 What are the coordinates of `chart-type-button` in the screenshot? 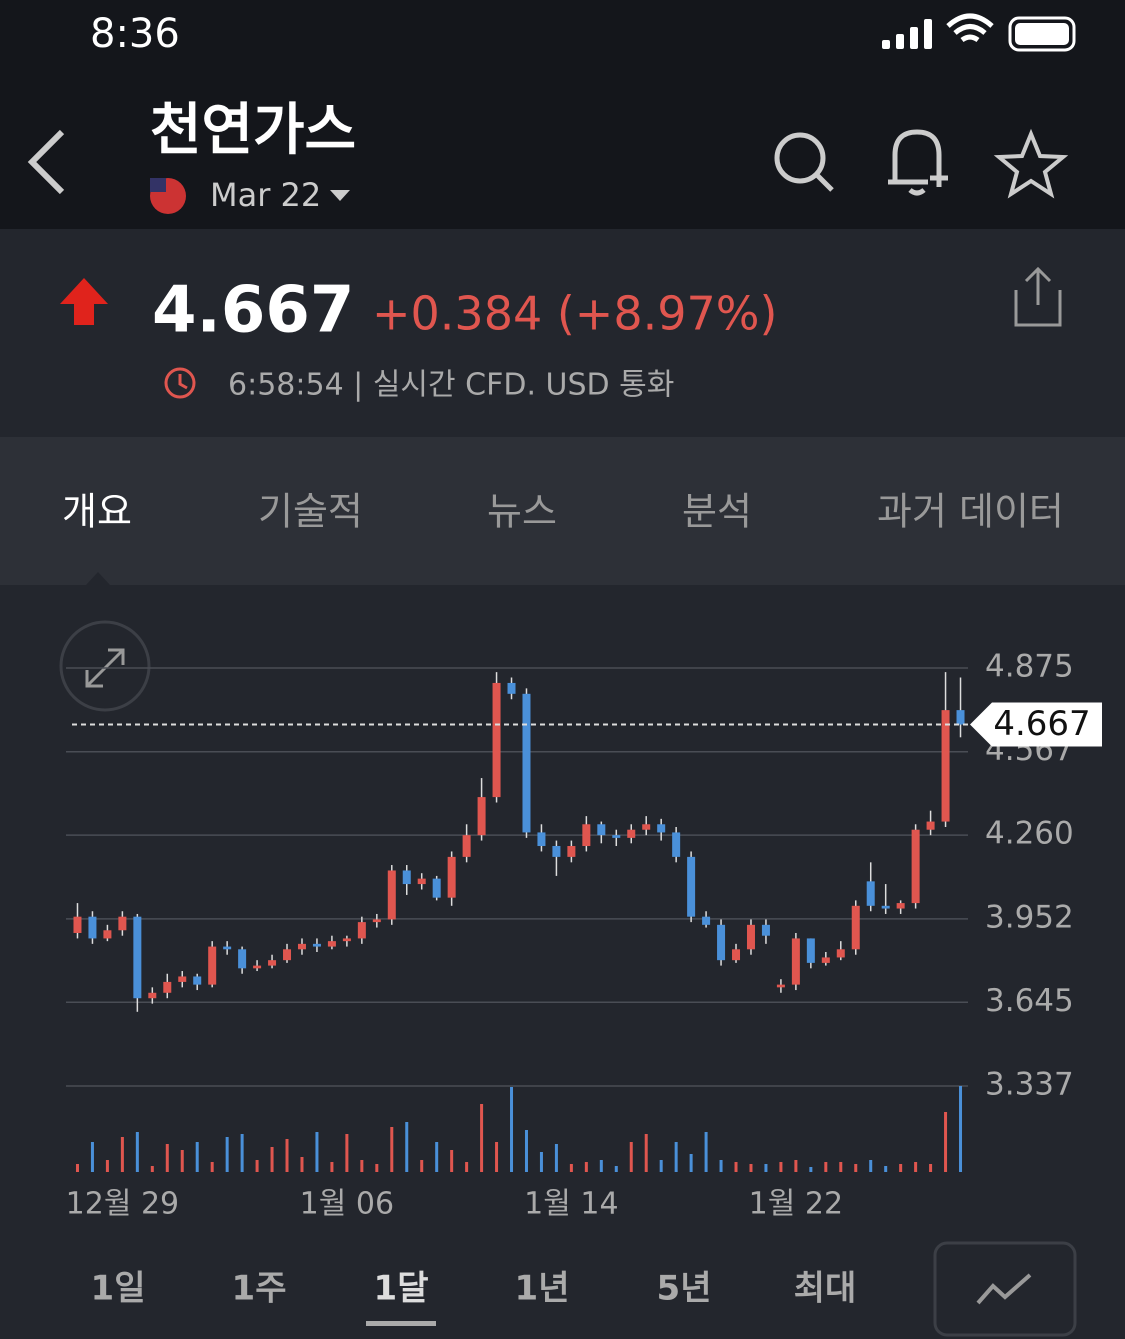 It's located at (1005, 1289).